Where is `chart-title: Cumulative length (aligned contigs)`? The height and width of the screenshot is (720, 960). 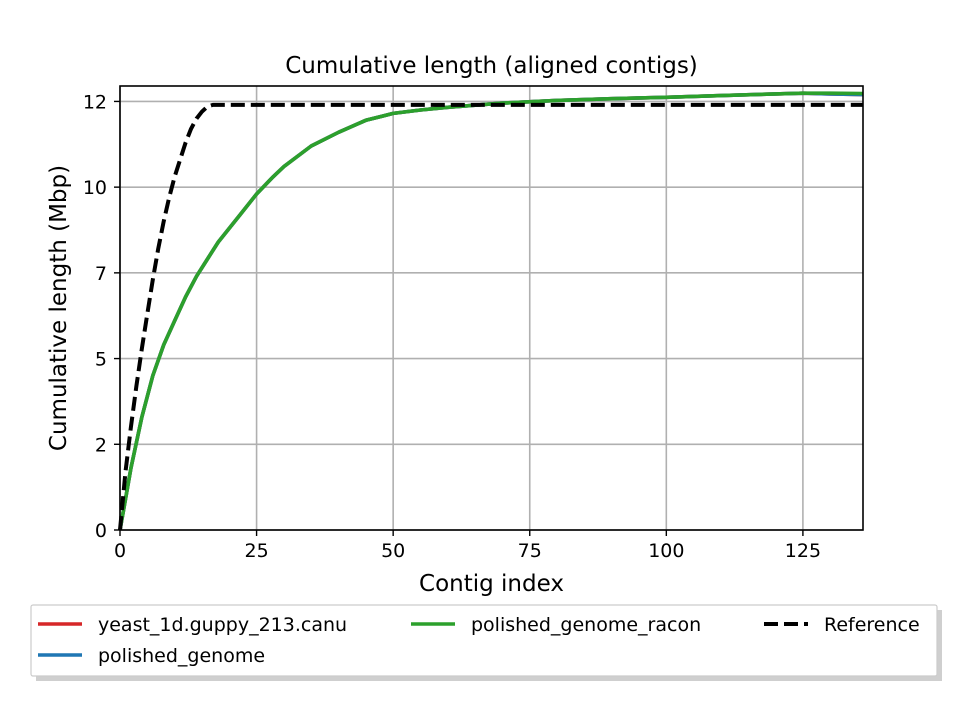 chart-title: Cumulative length (aligned contigs) is located at coordinates (491, 66).